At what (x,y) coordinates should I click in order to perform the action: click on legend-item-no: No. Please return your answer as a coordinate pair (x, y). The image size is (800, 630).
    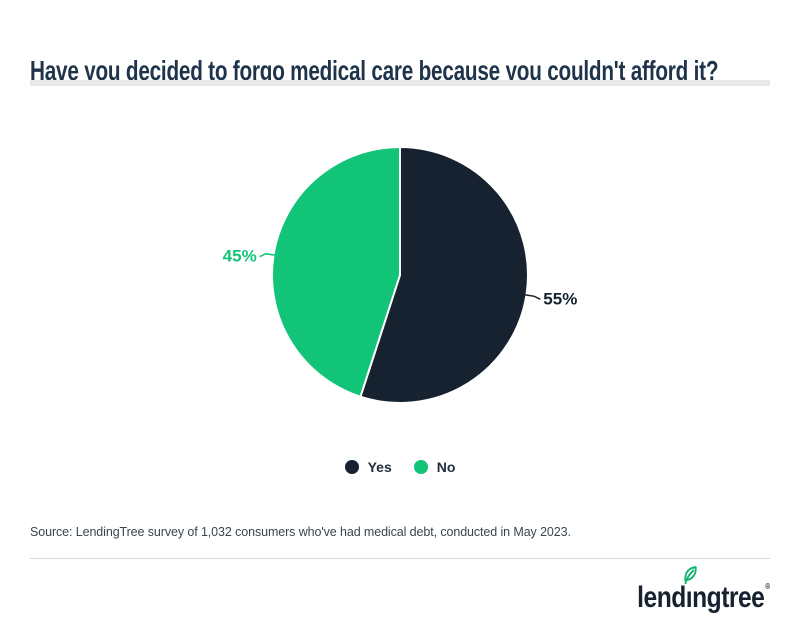
    Looking at the image, I should click on (434, 467).